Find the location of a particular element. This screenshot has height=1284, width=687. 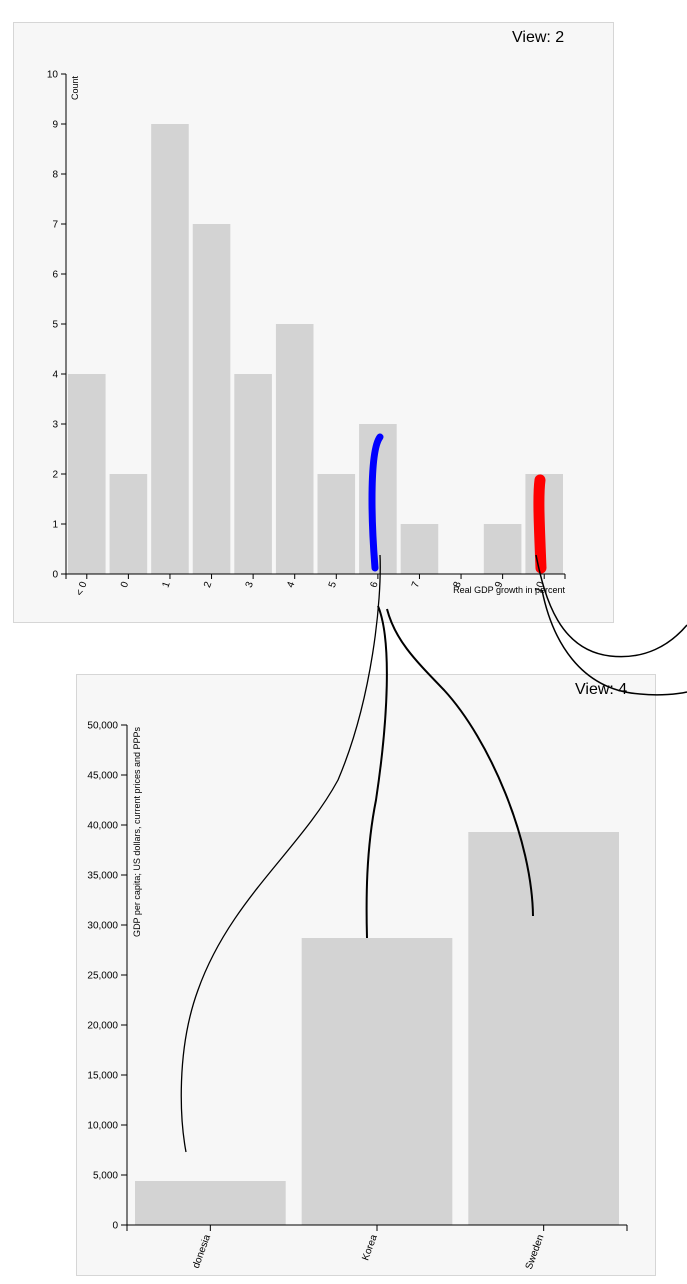

x-tick-label: 4 is located at coordinates (291, 584).